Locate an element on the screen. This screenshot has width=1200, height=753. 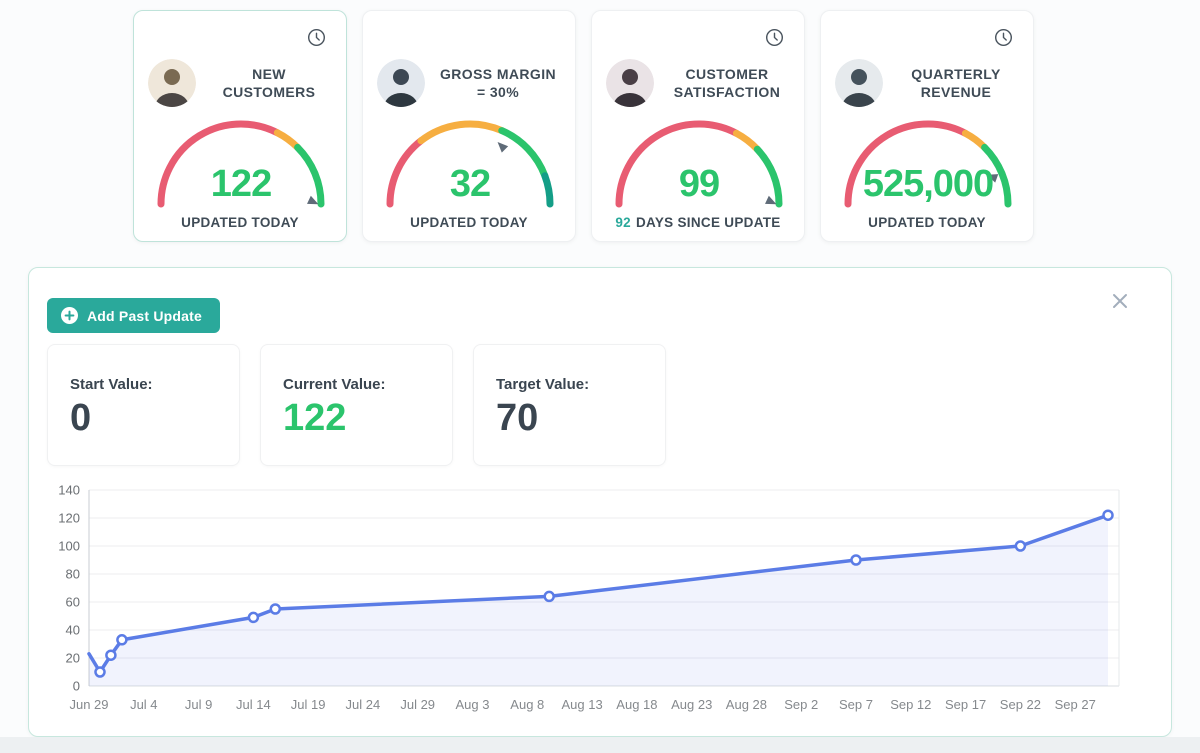
kpi-card-new-customers: NEW CUSTOMERS 122 UPDATED TODAY is located at coordinates (240, 126).